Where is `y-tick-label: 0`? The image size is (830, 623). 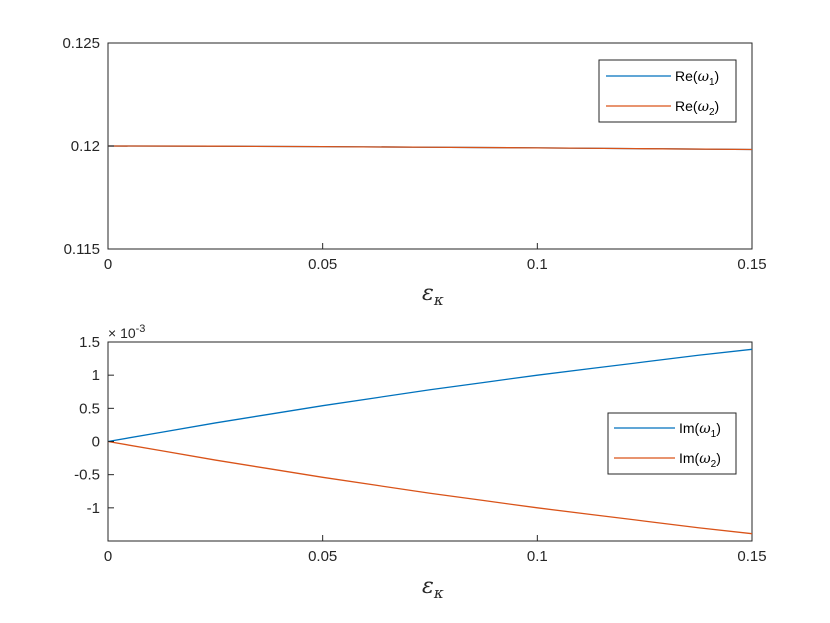
y-tick-label: 0 is located at coordinates (96, 442).